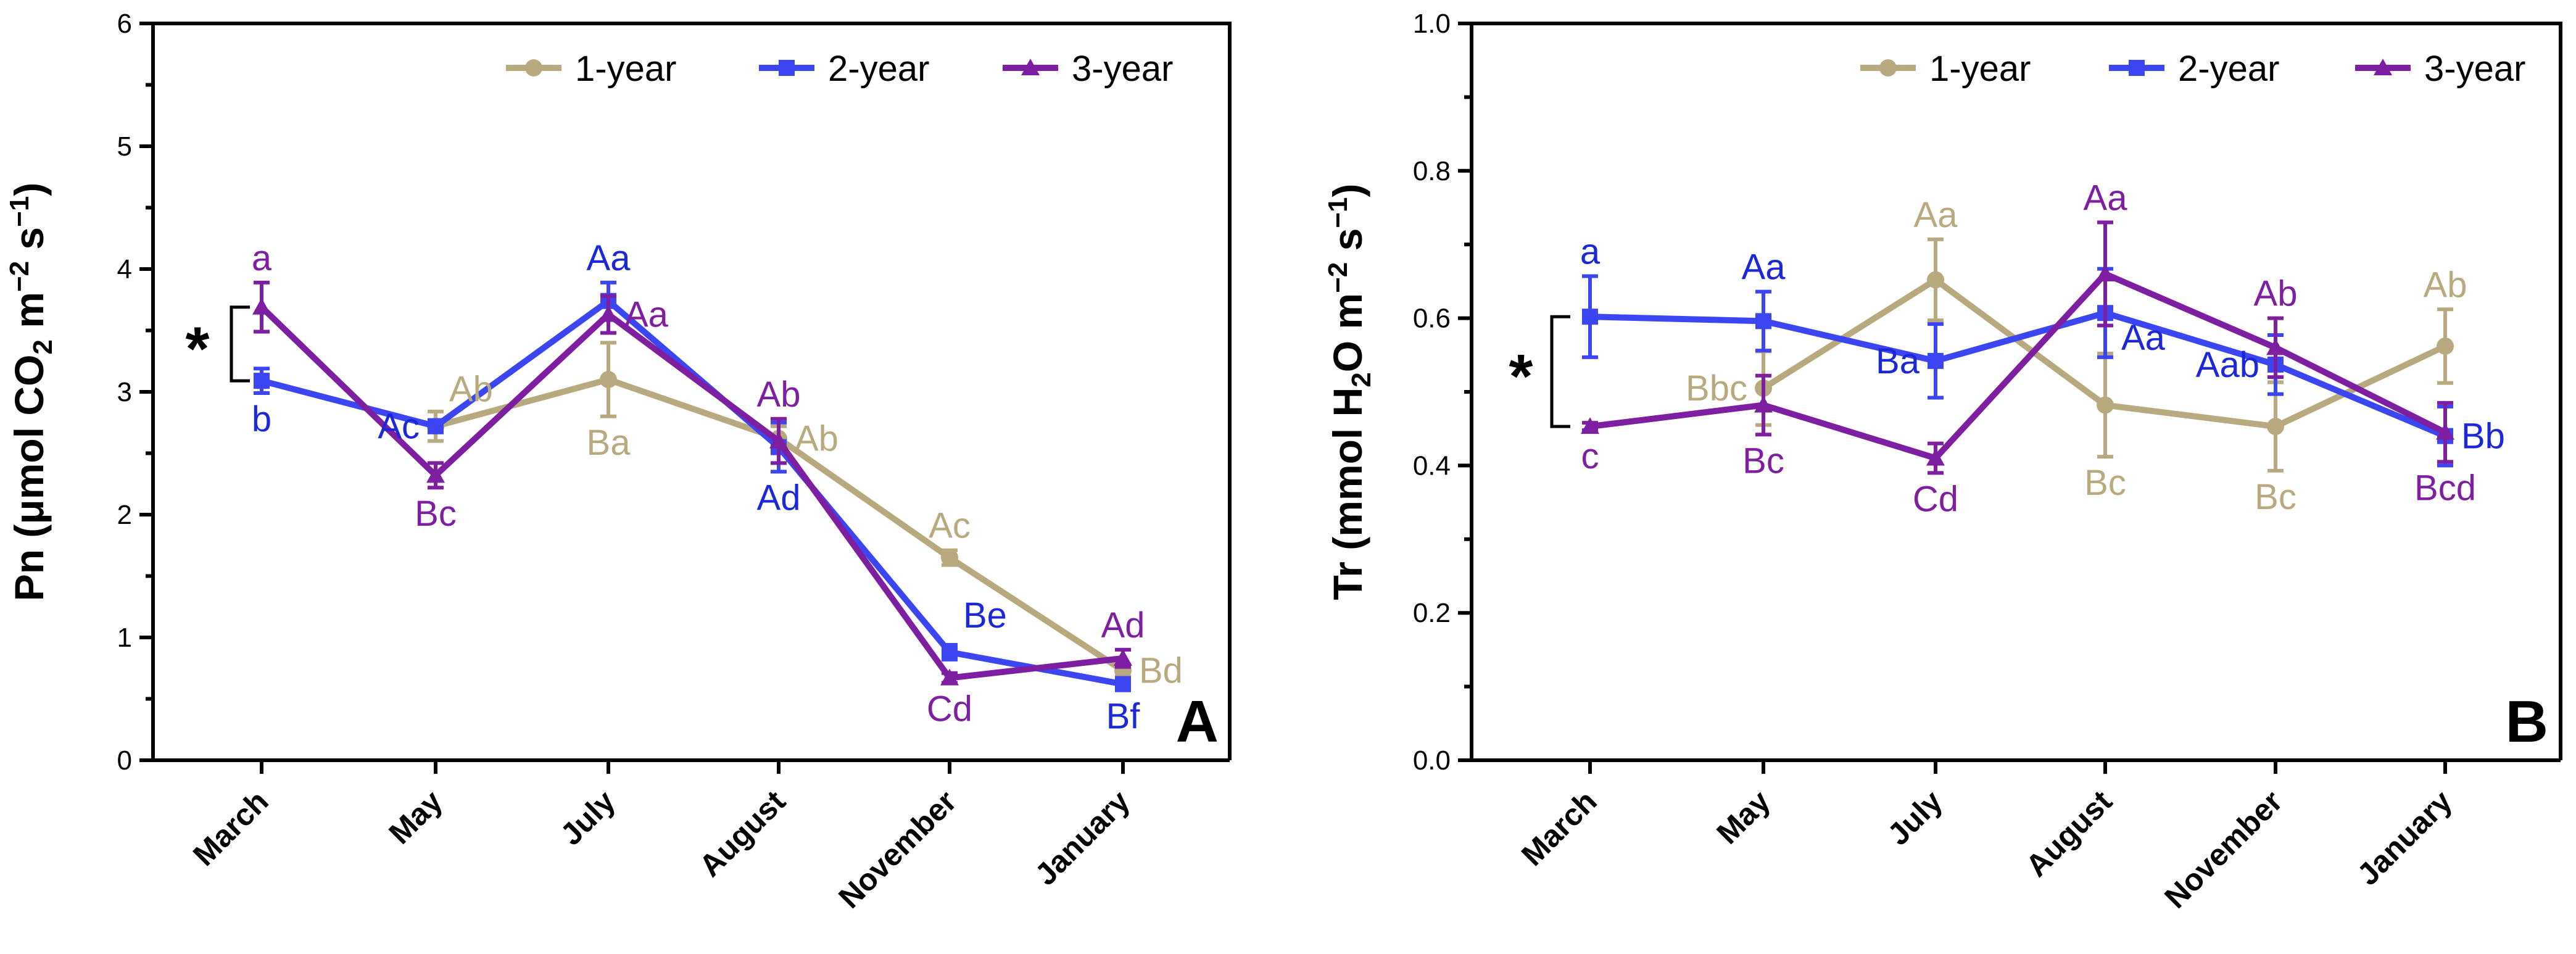 The height and width of the screenshot is (954, 2576). Describe the element at coordinates (124, 24) in the screenshot. I see `y-tick-label: 6` at that location.